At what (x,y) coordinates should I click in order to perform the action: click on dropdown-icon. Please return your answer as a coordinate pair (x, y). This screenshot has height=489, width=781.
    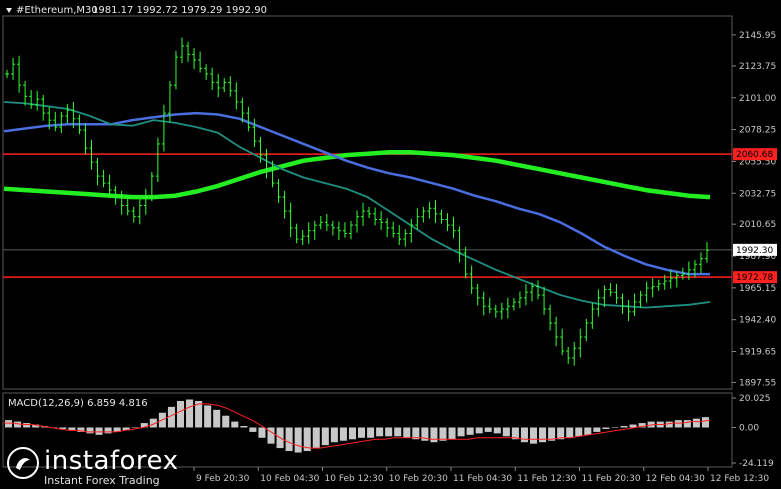
    Looking at the image, I should click on (9, 10).